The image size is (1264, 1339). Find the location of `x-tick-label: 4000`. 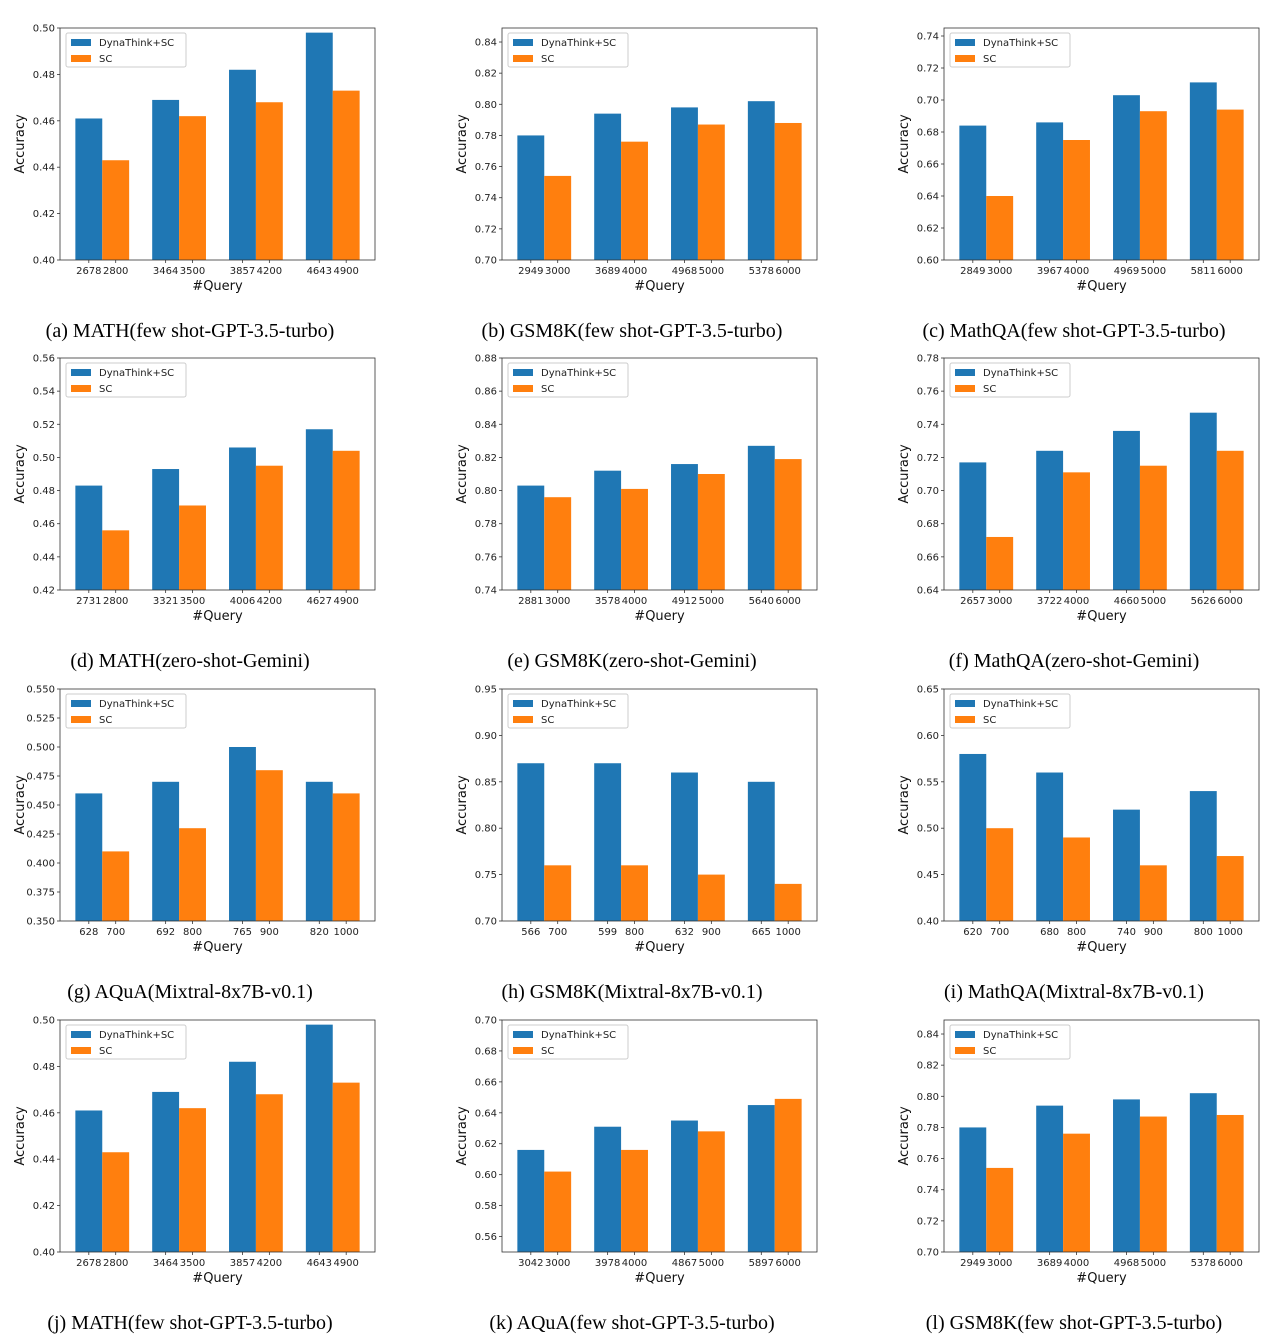

x-tick-label: 4000 is located at coordinates (1076, 1263).